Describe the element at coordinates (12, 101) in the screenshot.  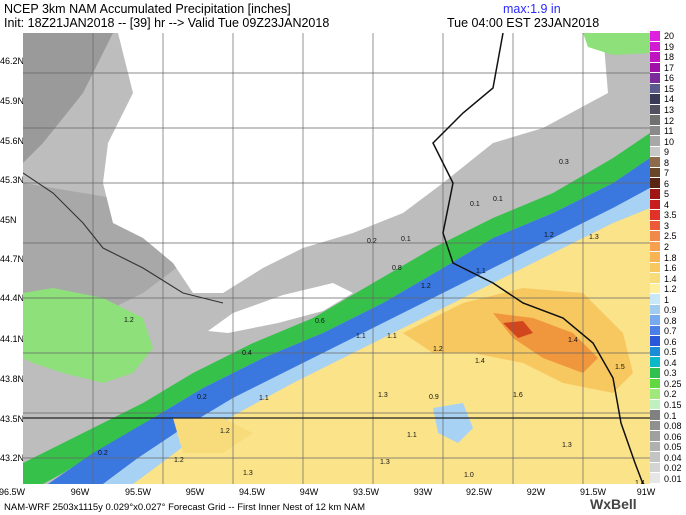
I see `lat-label: 45.9N` at that location.